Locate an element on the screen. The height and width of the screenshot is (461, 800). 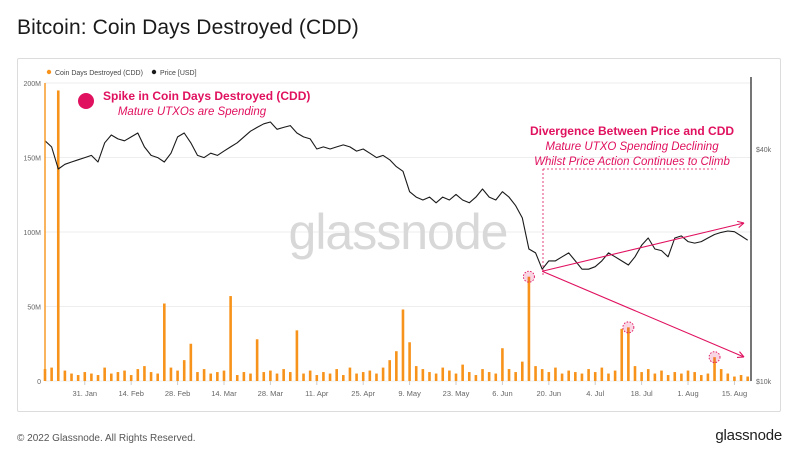
watermark: glassnode is located at coordinates (398, 232).